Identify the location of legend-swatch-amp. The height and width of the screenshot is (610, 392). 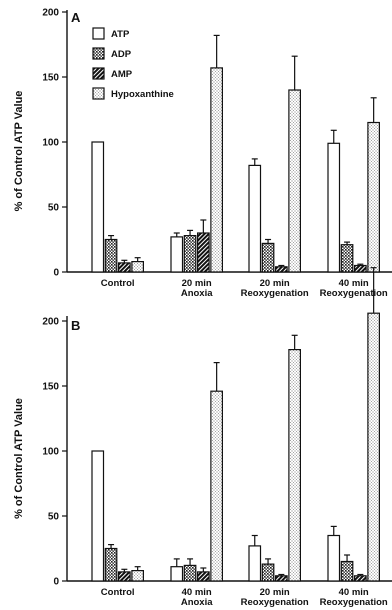
(98, 73).